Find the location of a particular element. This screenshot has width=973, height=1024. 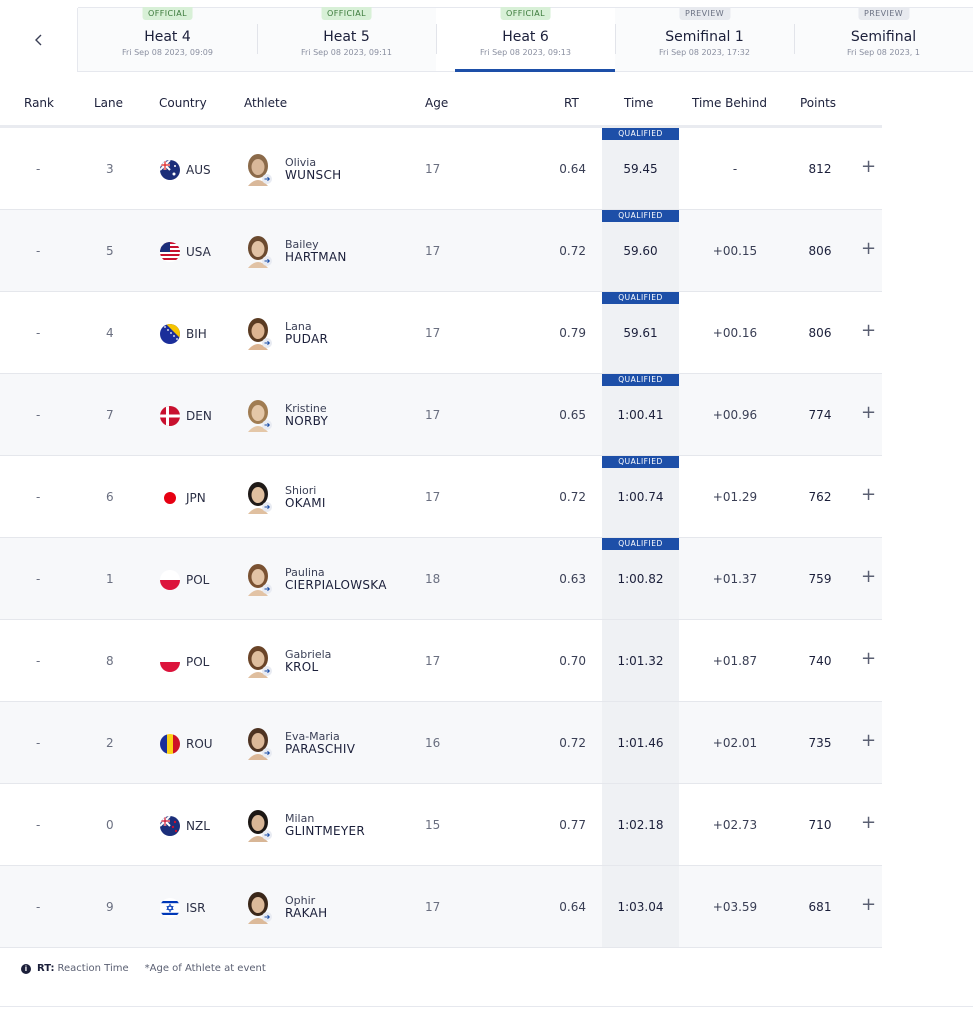

chevron-left-icon is located at coordinates (38, 40).